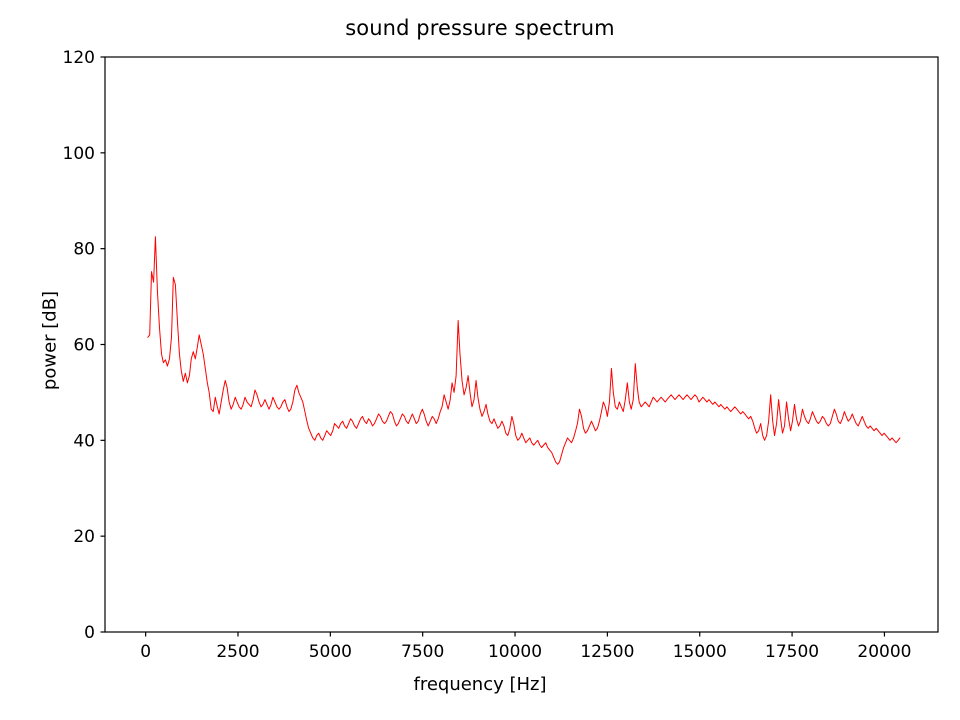 This screenshot has width=960, height=720. Describe the element at coordinates (79, 154) in the screenshot. I see `y-tick-label: 100` at that location.